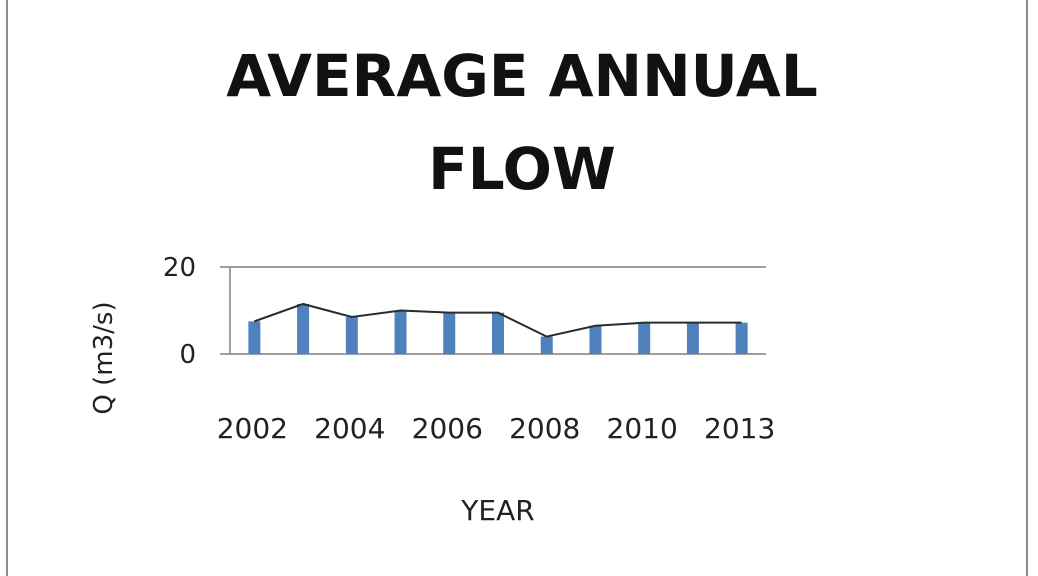  What do you see at coordinates (497, 510) in the screenshot?
I see `x-axis-label: YEAR` at bounding box center [497, 510].